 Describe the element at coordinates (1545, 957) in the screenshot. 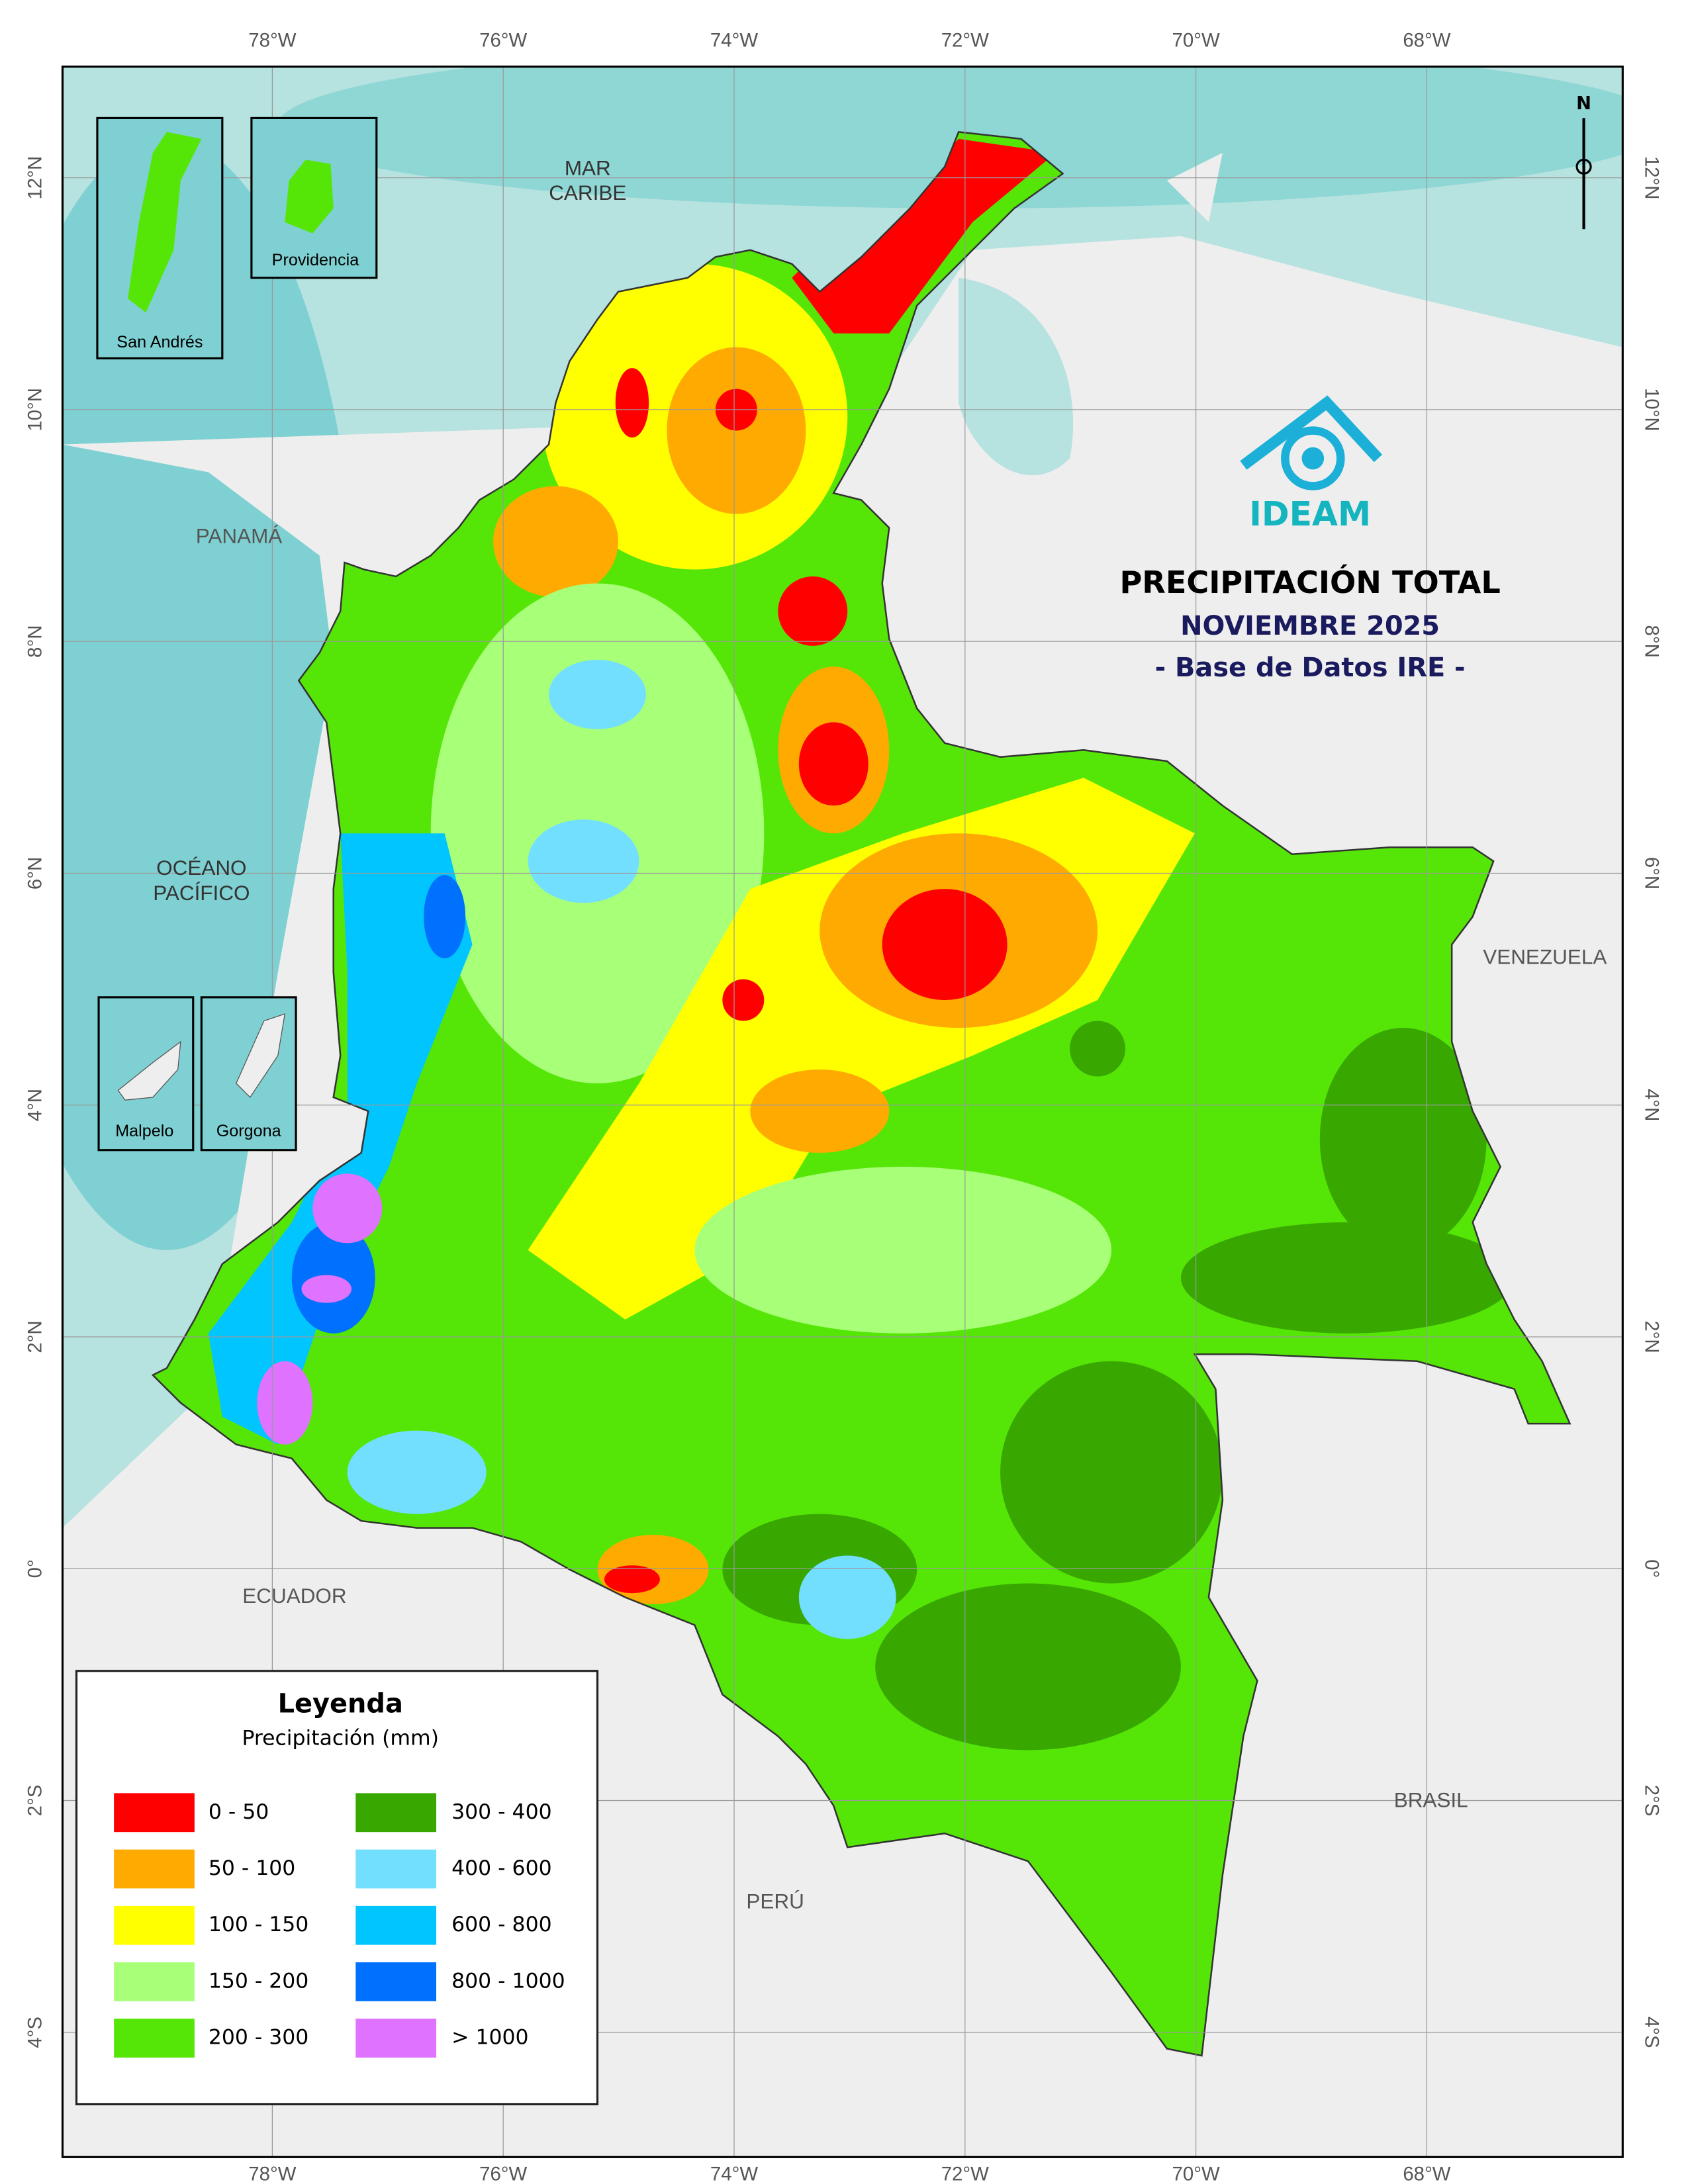

I see `country-label: VENEZUELA` at that location.